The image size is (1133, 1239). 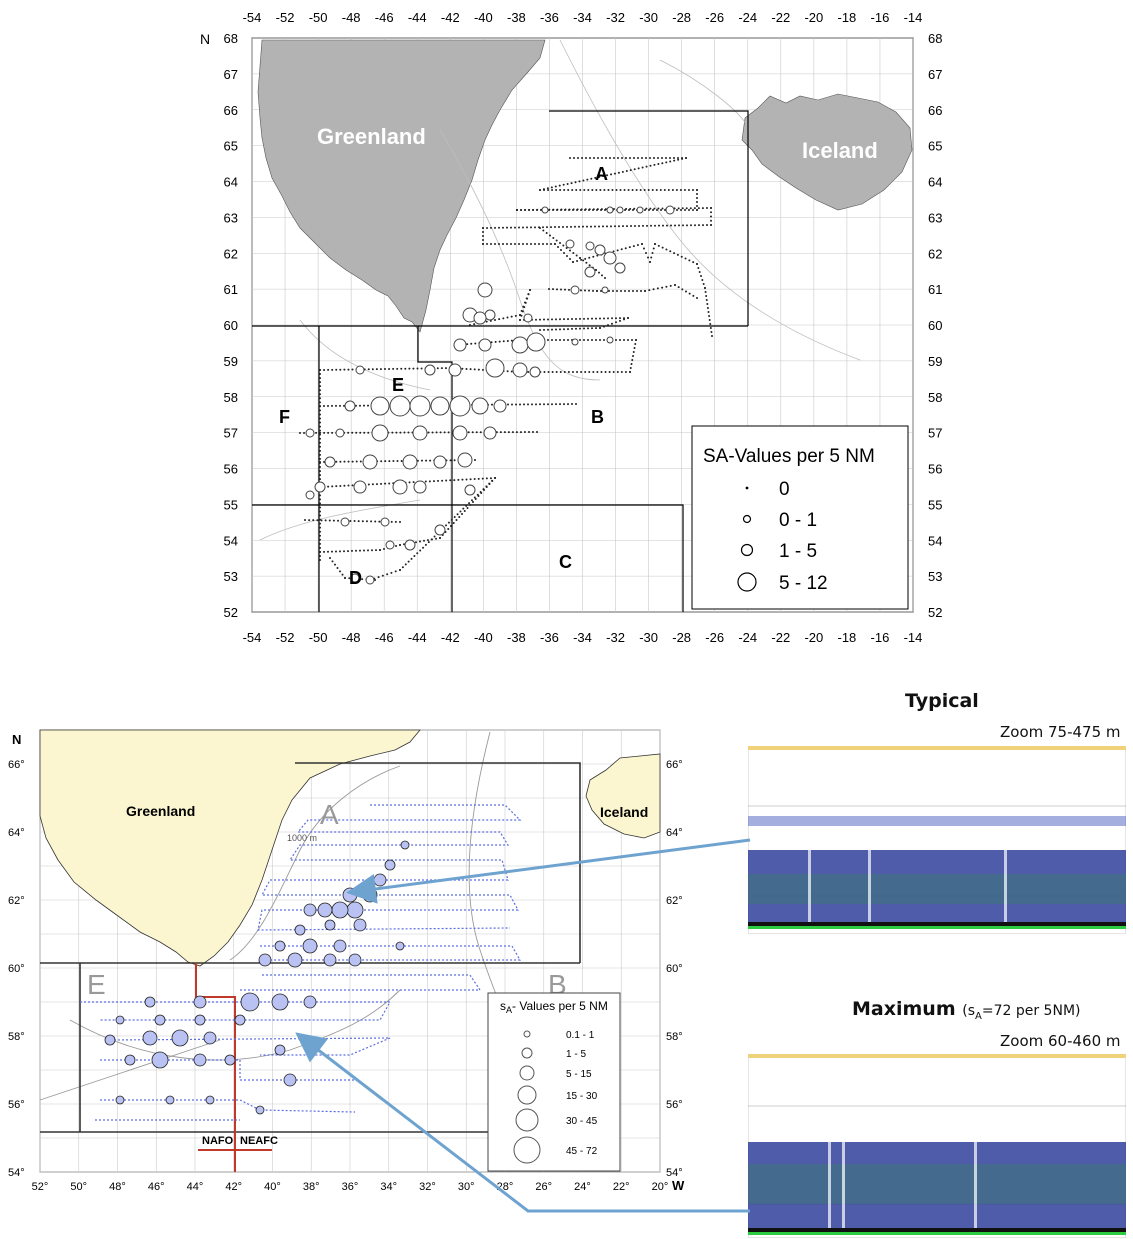 What do you see at coordinates (840, 150) in the screenshot?
I see `iceland-label: Iceland` at bounding box center [840, 150].